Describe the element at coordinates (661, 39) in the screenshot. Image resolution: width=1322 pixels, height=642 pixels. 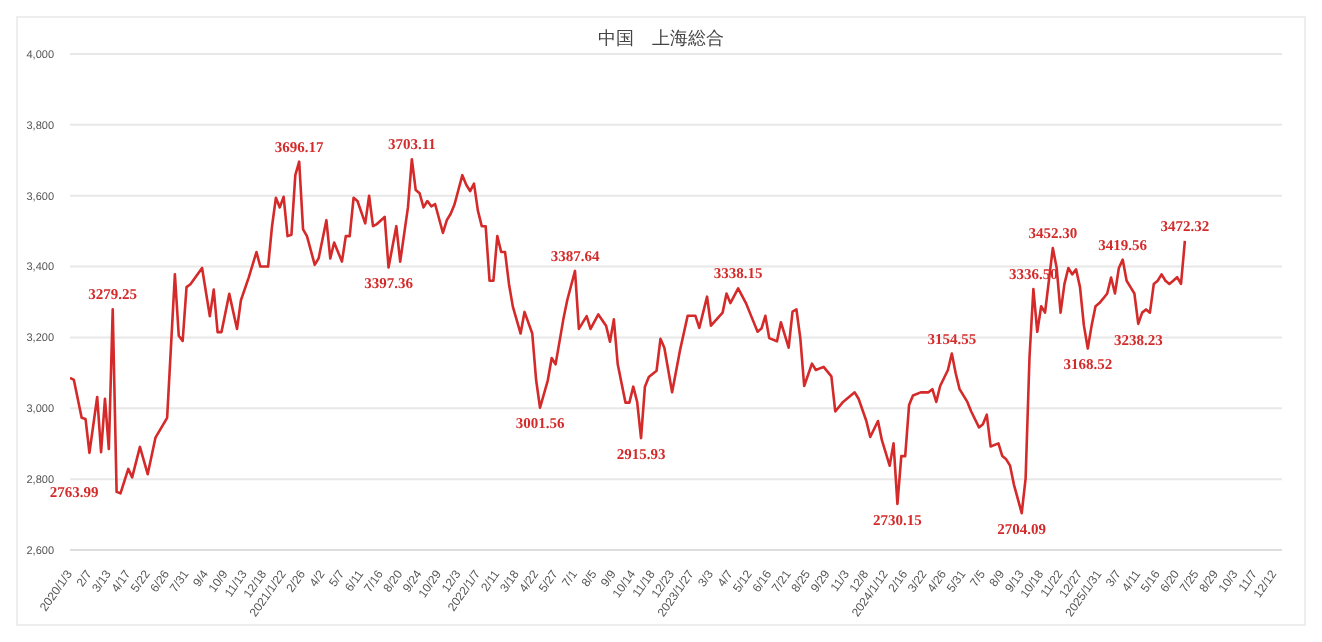
I see `chart-title: 中国 上海総合` at that location.